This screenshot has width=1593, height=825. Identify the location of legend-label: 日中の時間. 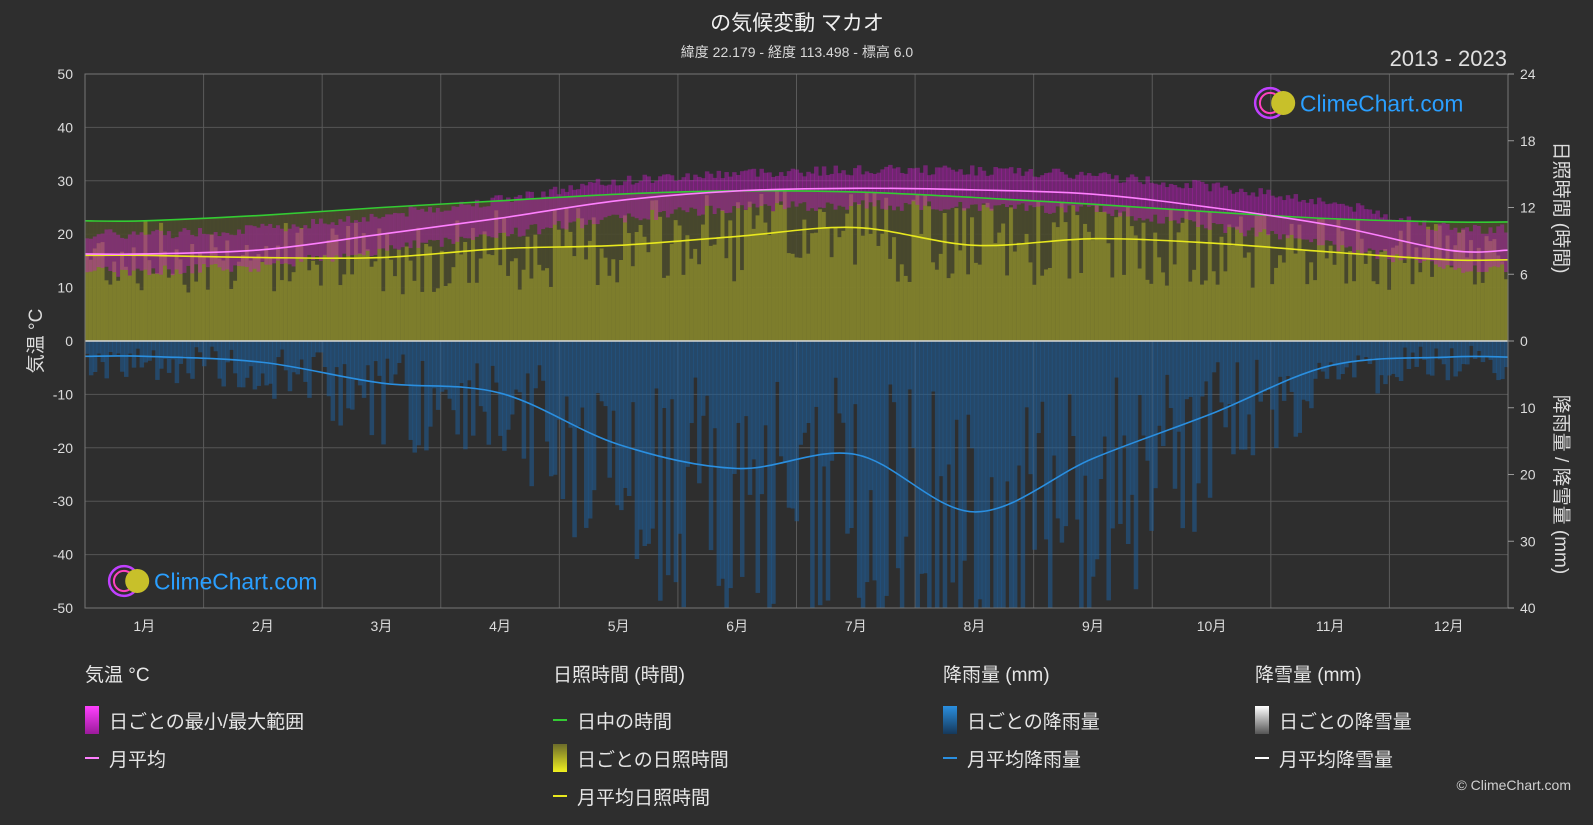
(625, 722).